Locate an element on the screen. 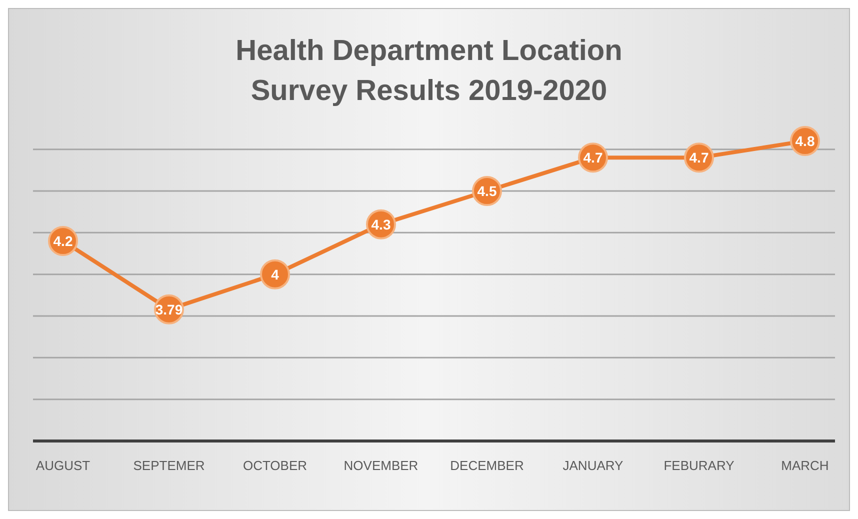 This screenshot has width=858, height=519. x-tick-label: DECEMBER is located at coordinates (487, 466).